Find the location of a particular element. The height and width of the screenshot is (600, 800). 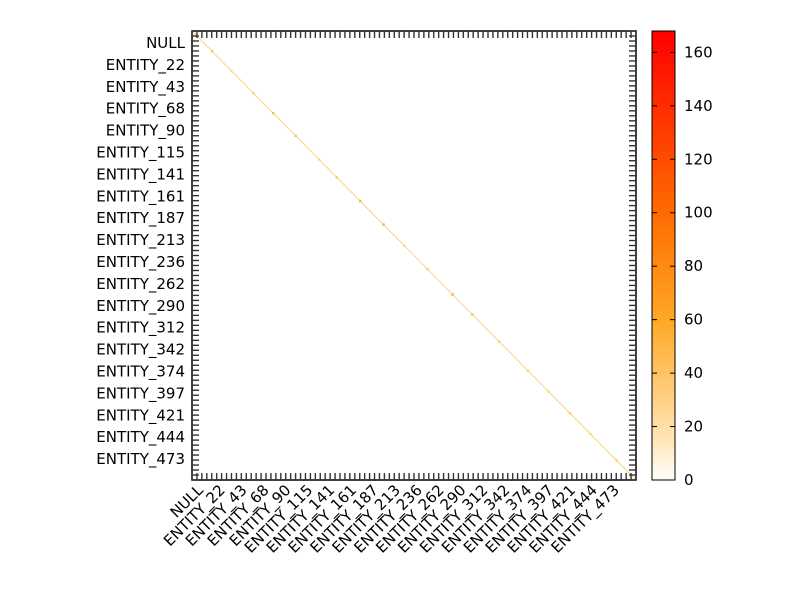

y-tick-label: ENTITY_444 is located at coordinates (140, 437).